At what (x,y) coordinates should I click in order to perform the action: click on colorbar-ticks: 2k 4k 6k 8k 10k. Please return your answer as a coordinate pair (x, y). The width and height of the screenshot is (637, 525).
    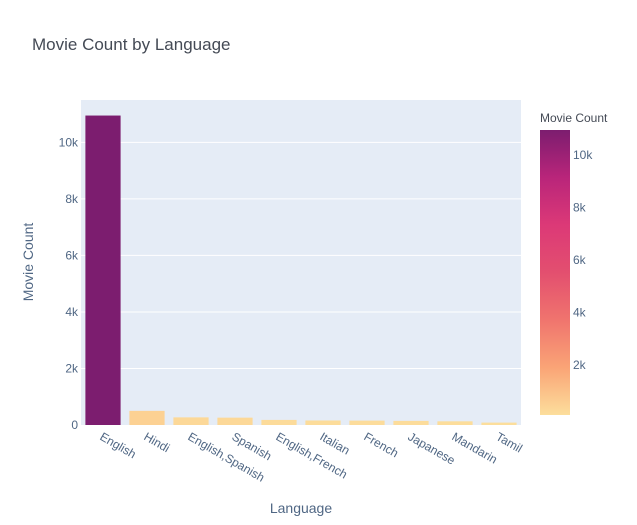
    Looking at the image, I should click on (583, 260).